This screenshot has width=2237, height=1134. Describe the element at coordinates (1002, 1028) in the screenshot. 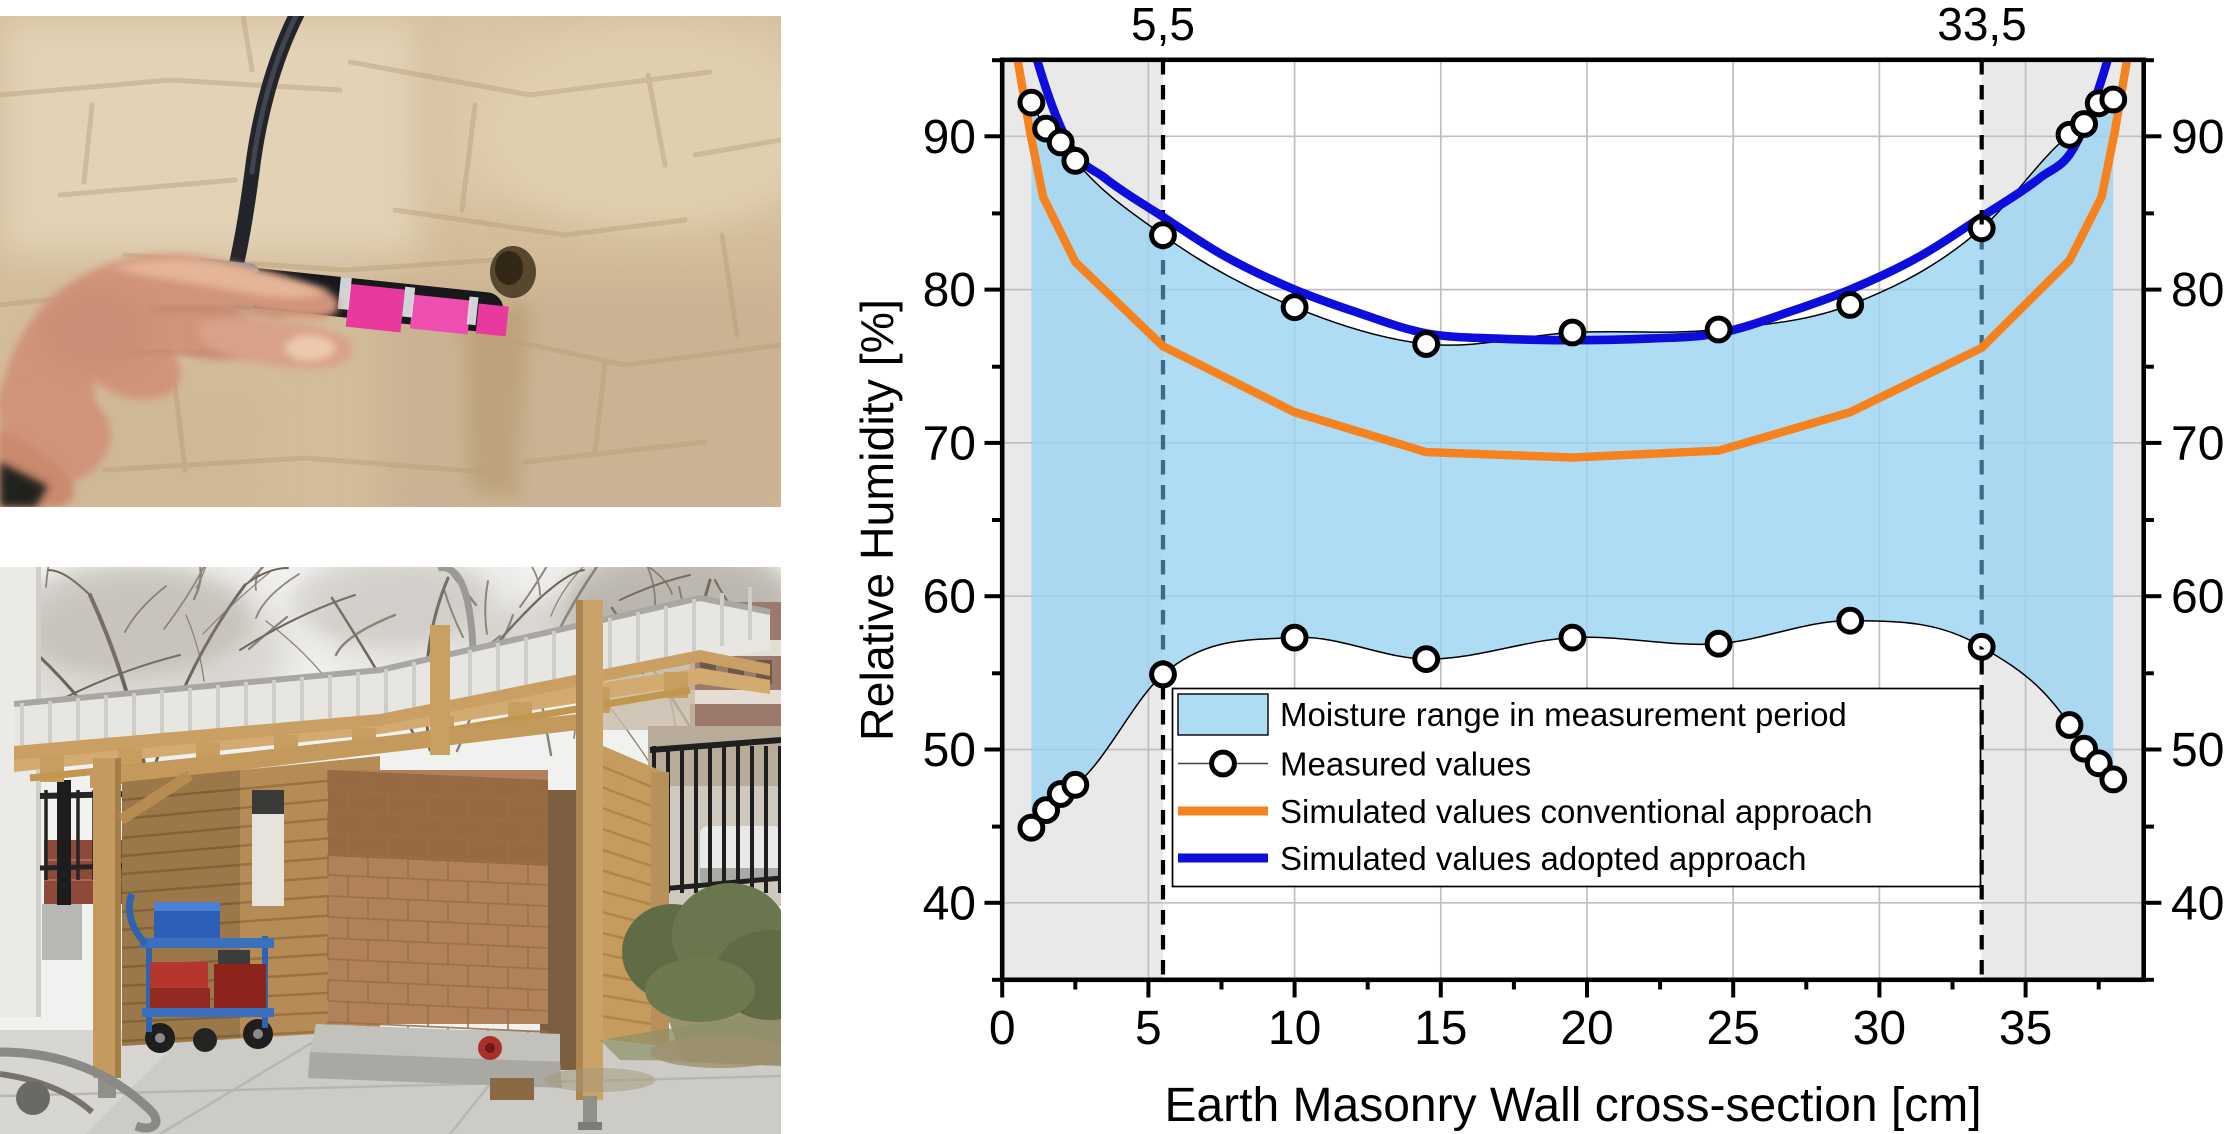

I see `svg-text: 0` at that location.